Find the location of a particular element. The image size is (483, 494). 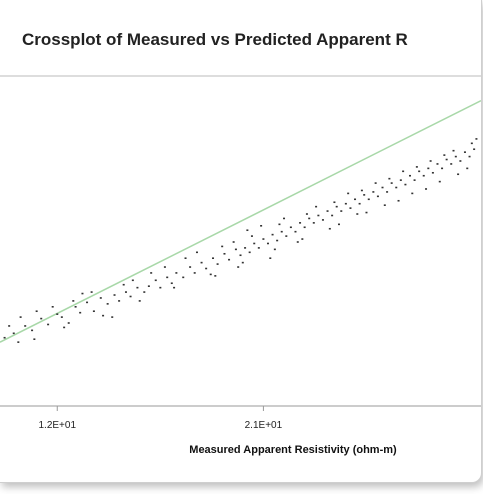

x-ticks-layer: 1.2E+01 2.1E+01 is located at coordinates (160, 418).